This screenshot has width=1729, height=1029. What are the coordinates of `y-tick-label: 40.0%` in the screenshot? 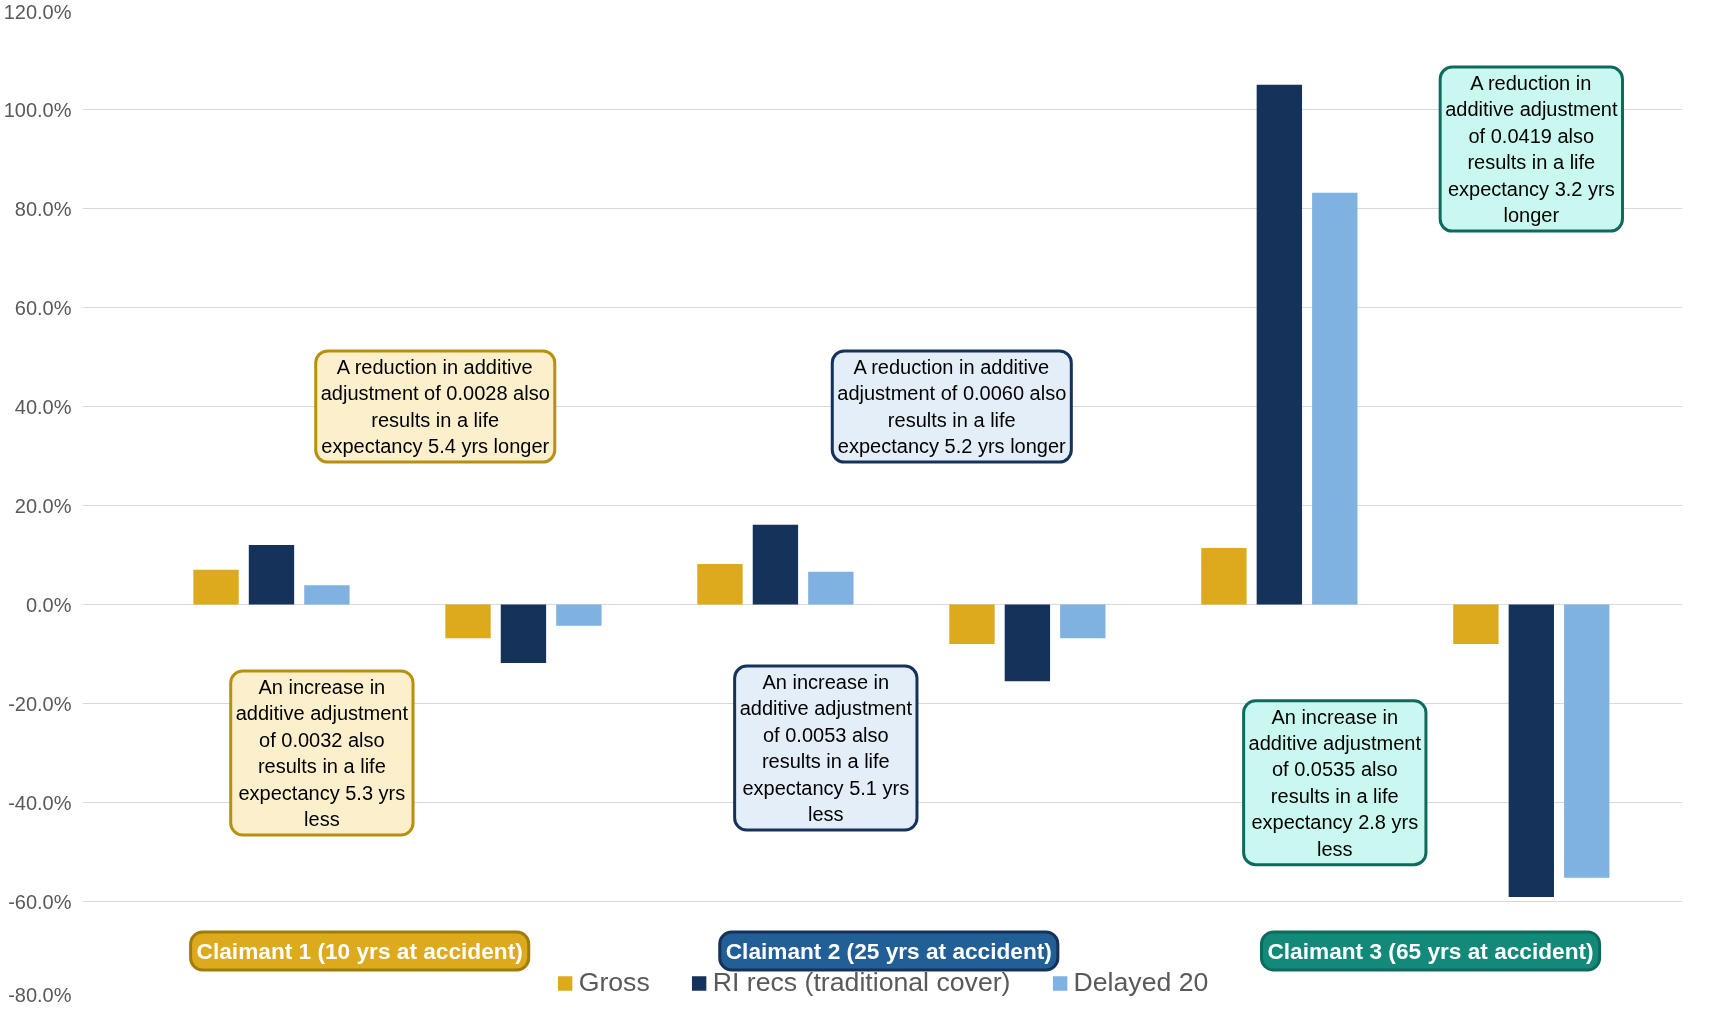 It's located at (43, 406).